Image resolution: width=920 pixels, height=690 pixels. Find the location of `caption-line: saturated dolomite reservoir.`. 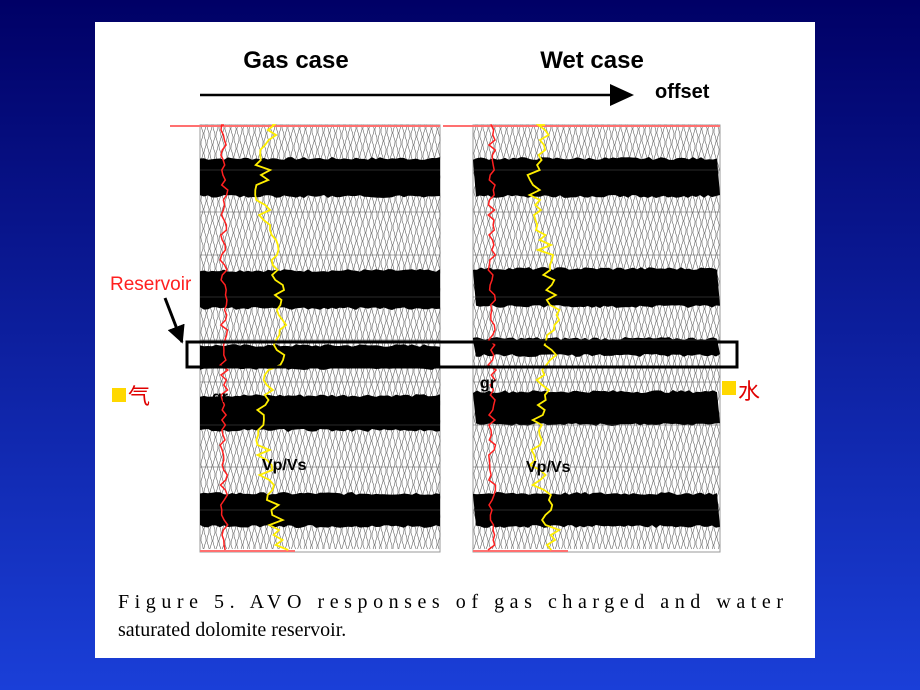

caption-line: saturated dolomite reservoir. is located at coordinates (232, 630).